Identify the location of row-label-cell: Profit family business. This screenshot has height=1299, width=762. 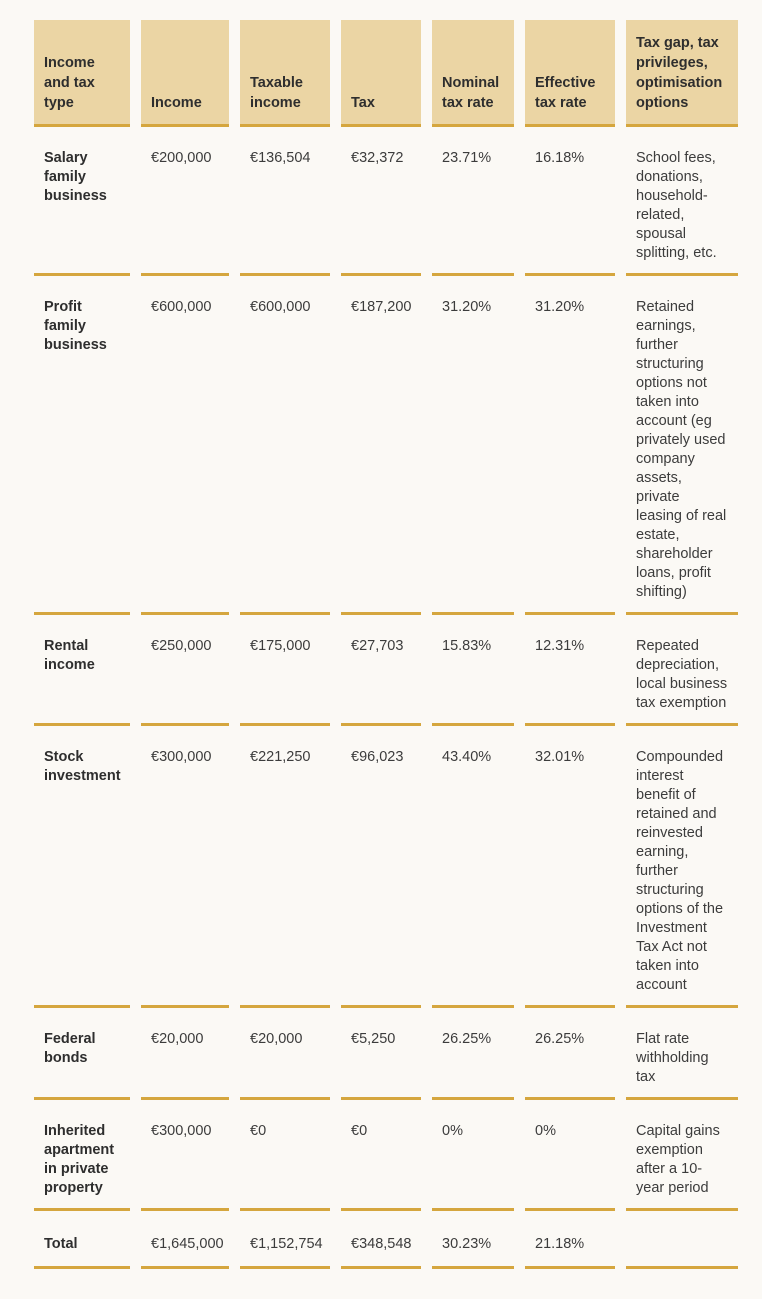
(82, 445).